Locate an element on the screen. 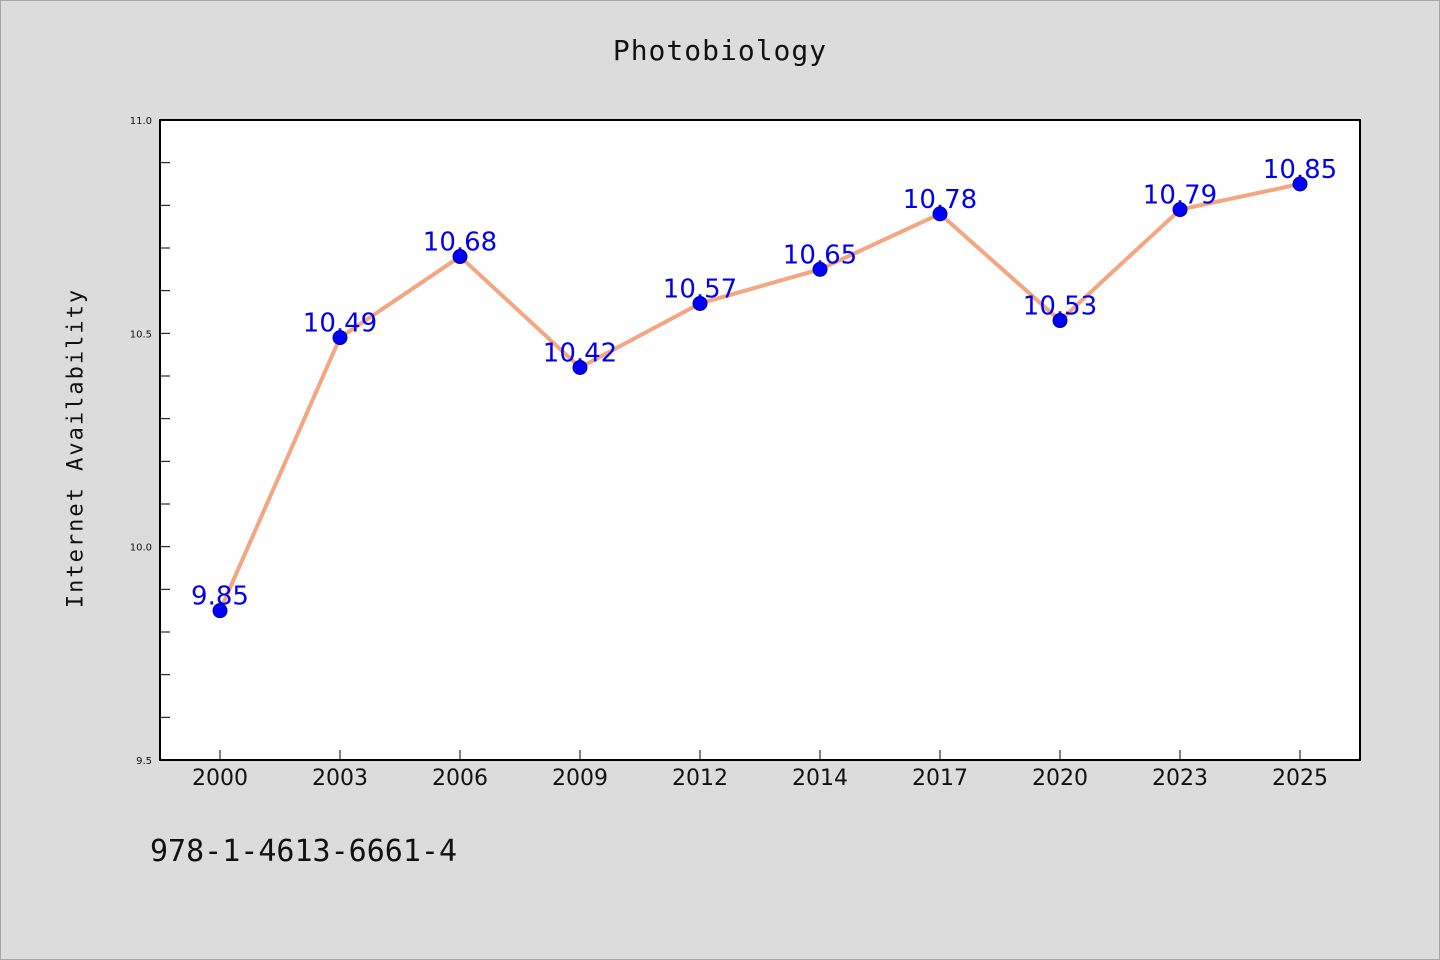 Image resolution: width=1440 pixels, height=960 pixels. data-label: 9.85 is located at coordinates (220, 597).